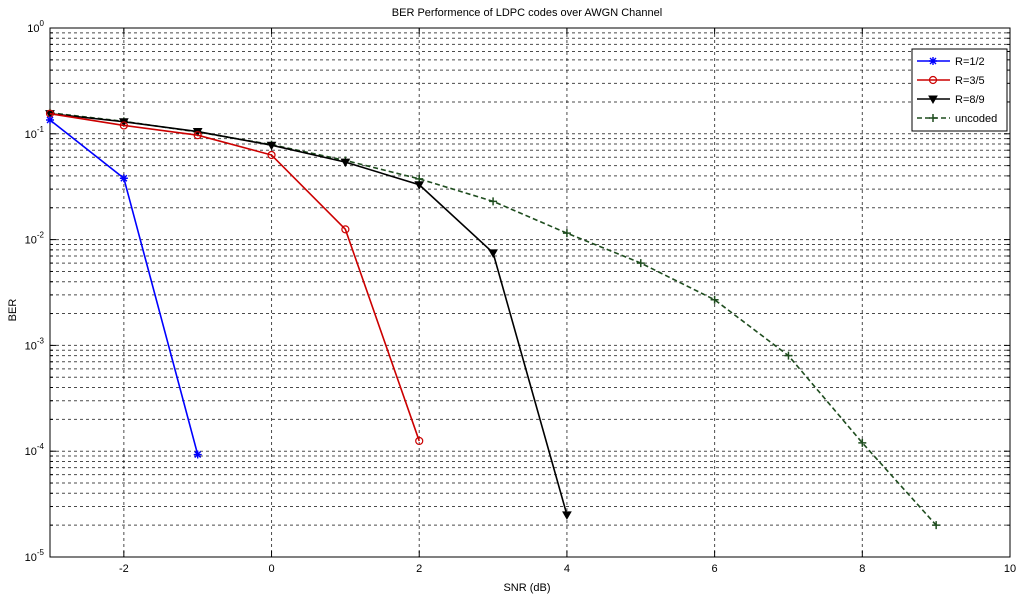  I want to click on legend: R=1/2 R=3/5 R=8/9 uncoded, so click(959, 90).